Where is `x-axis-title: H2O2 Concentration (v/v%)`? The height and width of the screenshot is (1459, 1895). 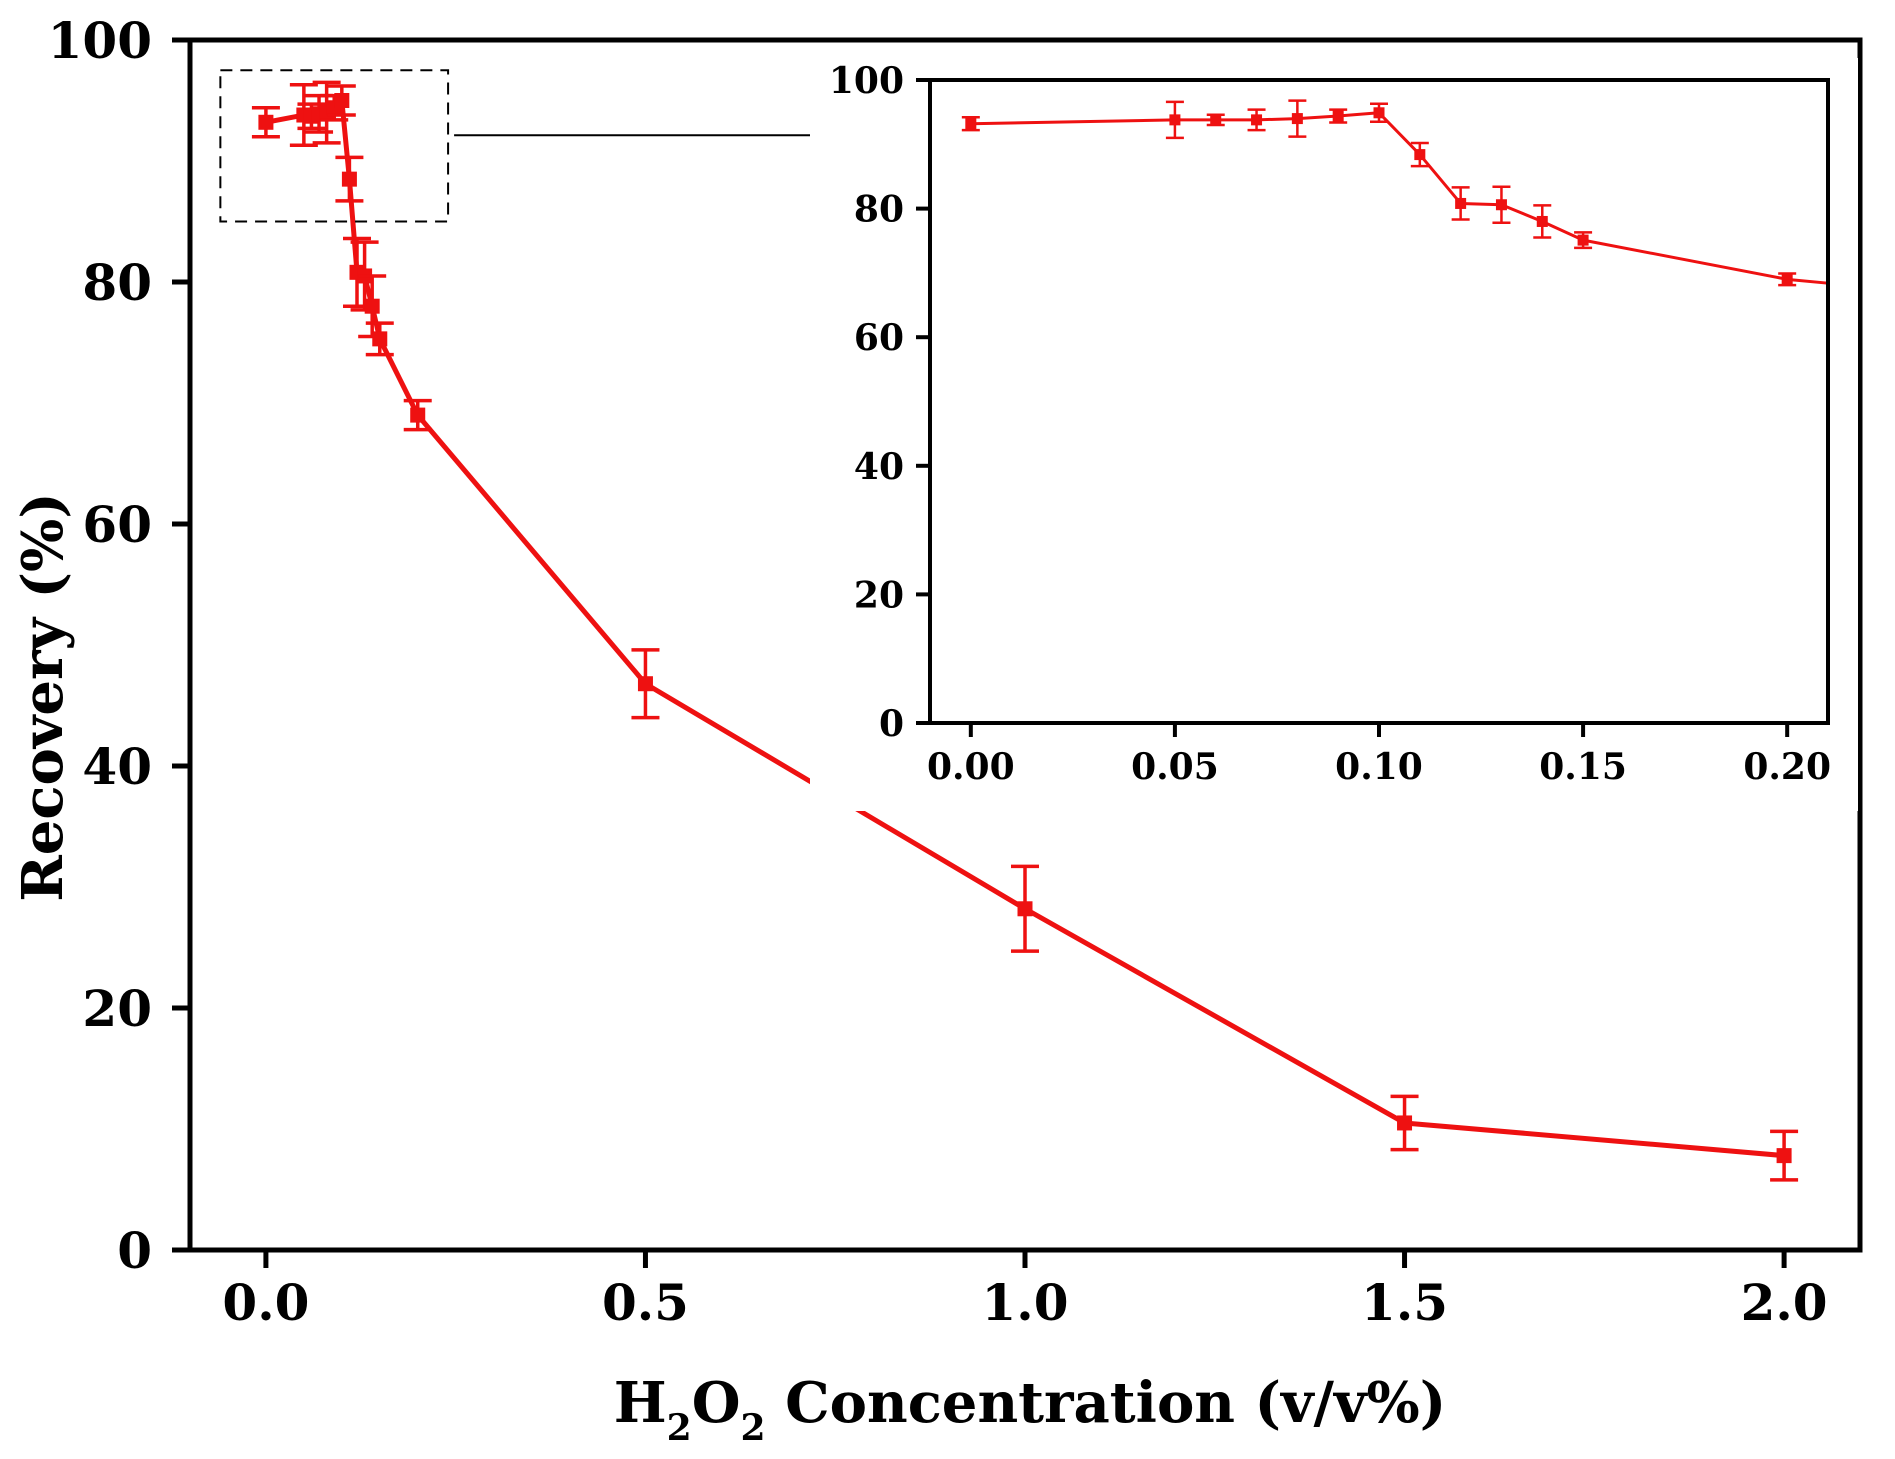
x-axis-title: H2O2 Concentration (v/v%) is located at coordinates (1030, 1409).